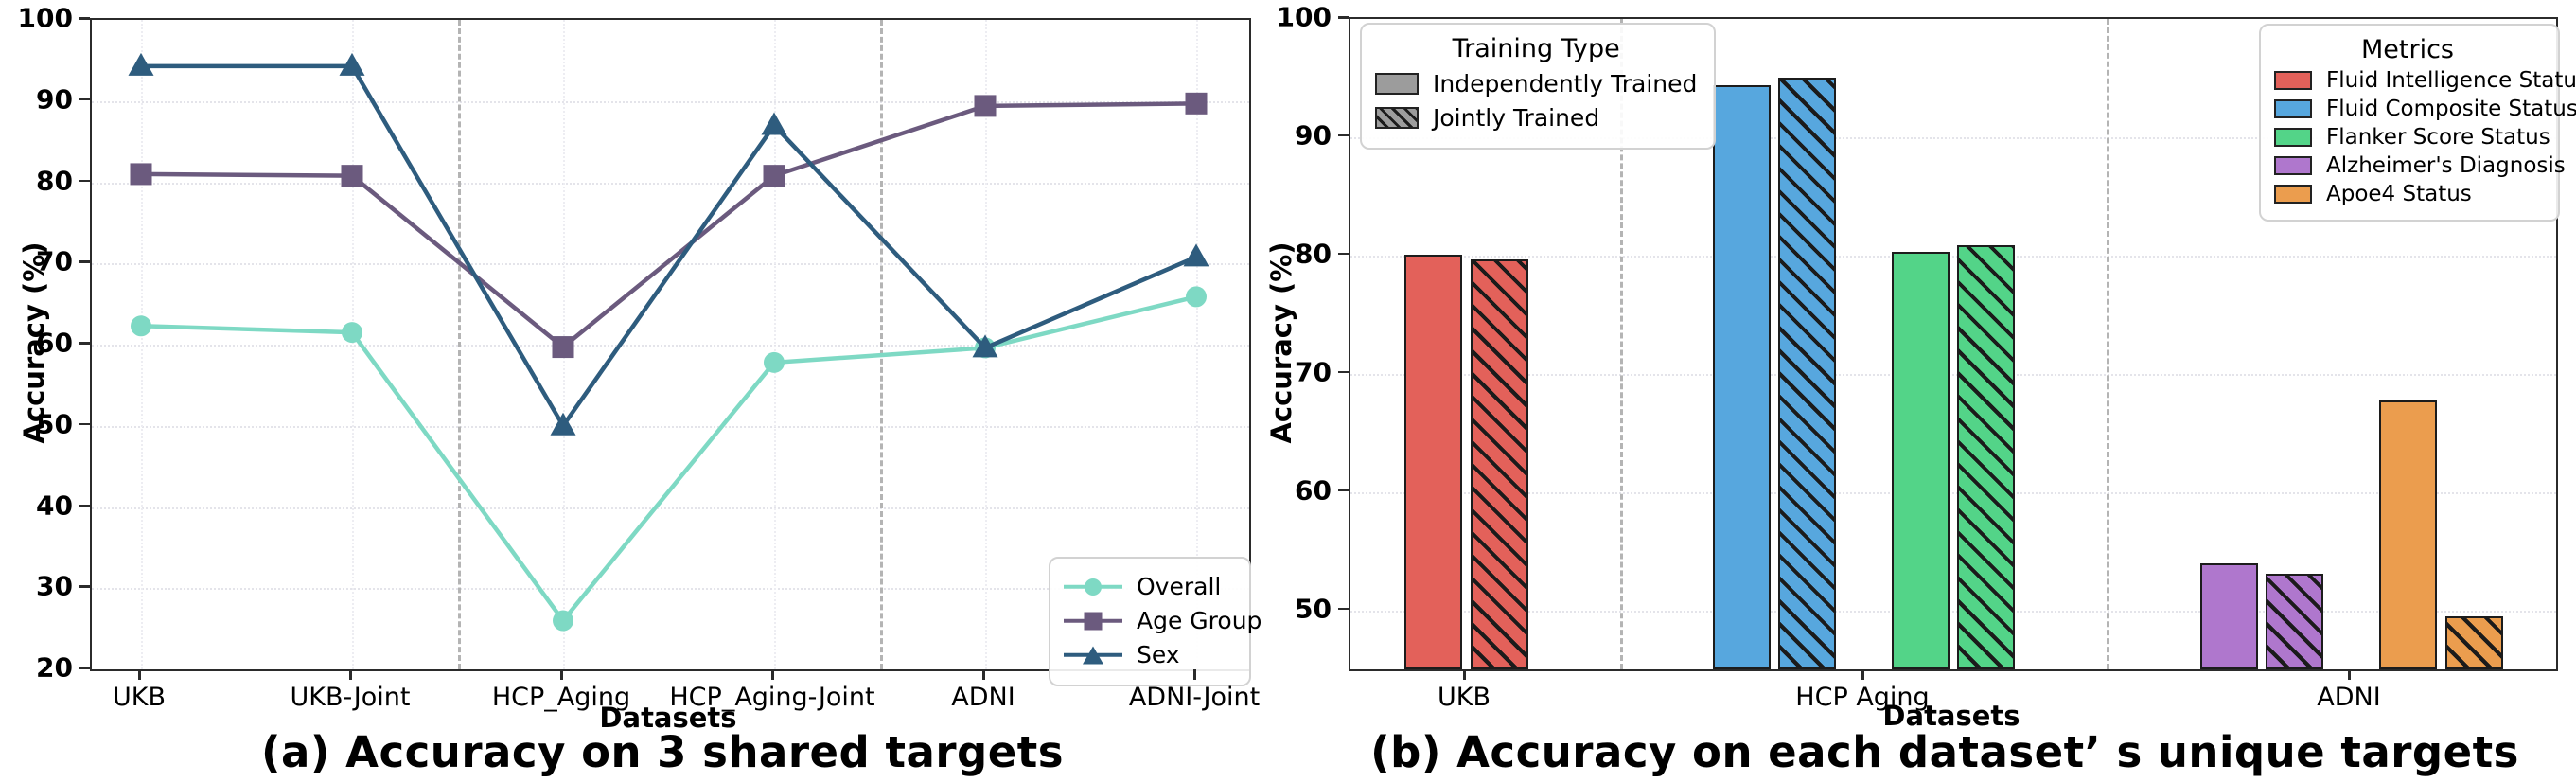 The height and width of the screenshot is (783, 2576). What do you see at coordinates (1179, 586) in the screenshot?
I see `legend-item-label: Overall` at bounding box center [1179, 586].